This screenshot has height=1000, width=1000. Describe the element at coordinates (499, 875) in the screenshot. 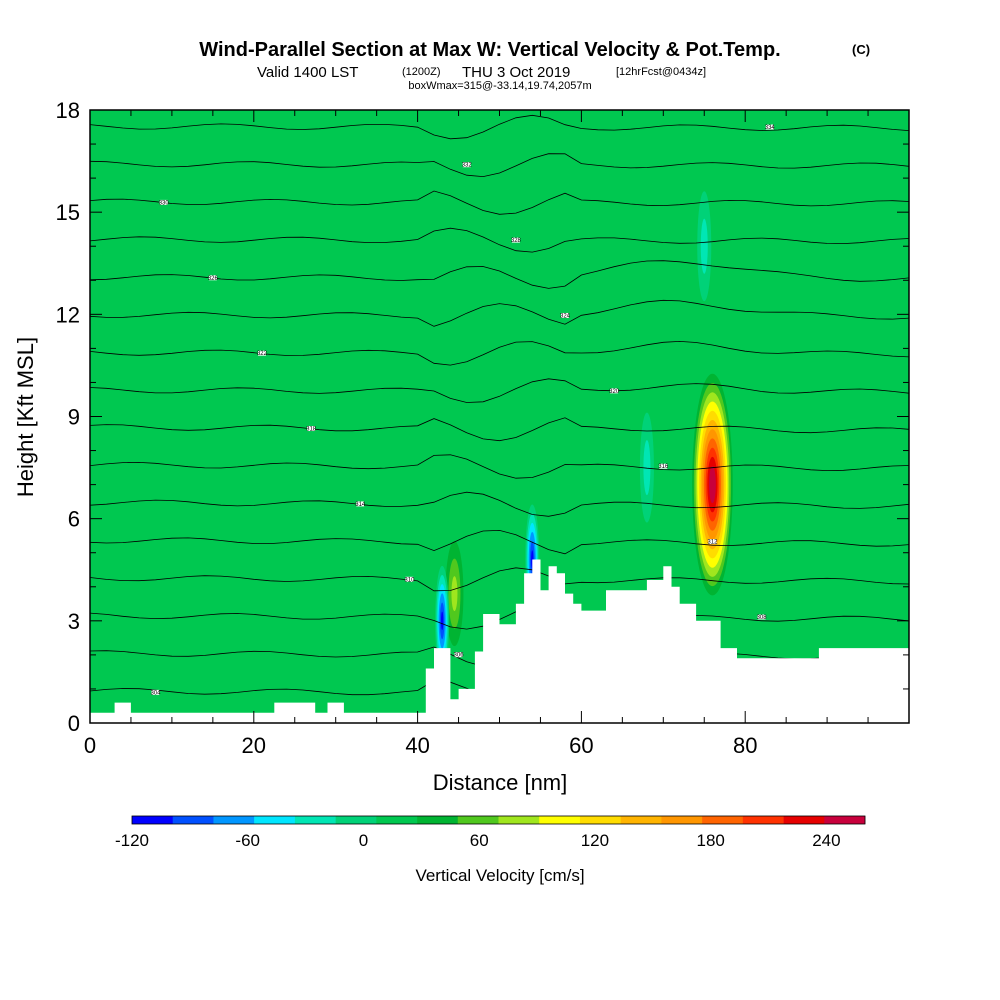

I see `colorbar-label: Vertical Velocity [cm/s]` at that location.